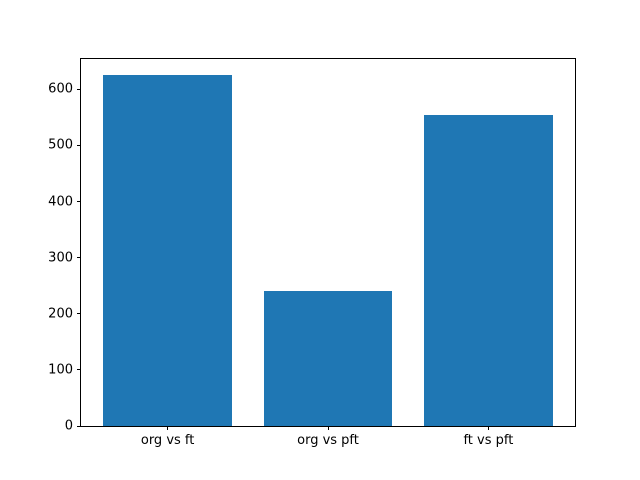  I want to click on y-tick-label: 500, so click(60, 145).